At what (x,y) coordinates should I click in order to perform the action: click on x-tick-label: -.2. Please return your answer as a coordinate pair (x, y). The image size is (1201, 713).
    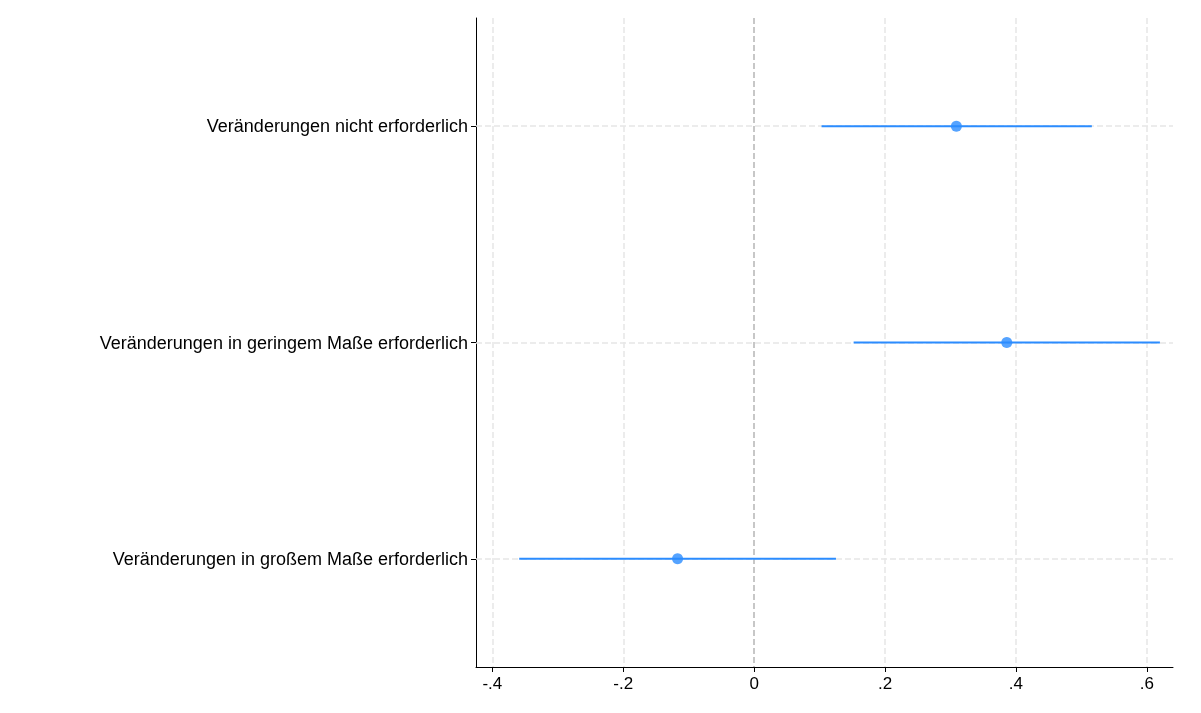
    Looking at the image, I should click on (623, 683).